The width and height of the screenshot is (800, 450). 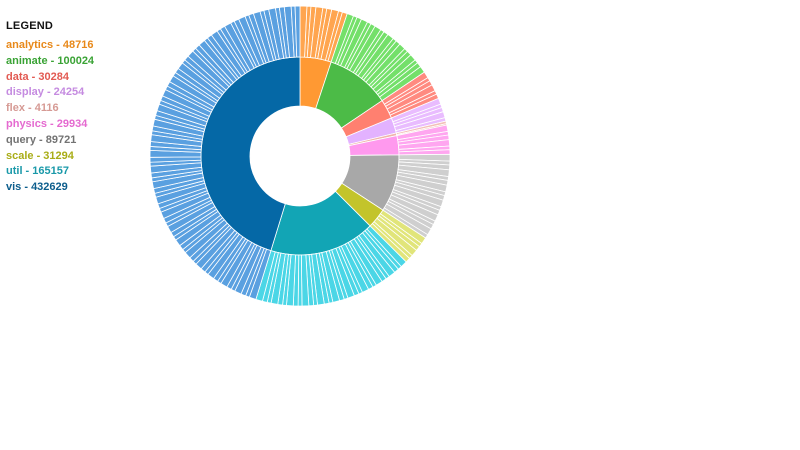 What do you see at coordinates (30, 26) in the screenshot?
I see `legend-title: LEGEND` at bounding box center [30, 26].